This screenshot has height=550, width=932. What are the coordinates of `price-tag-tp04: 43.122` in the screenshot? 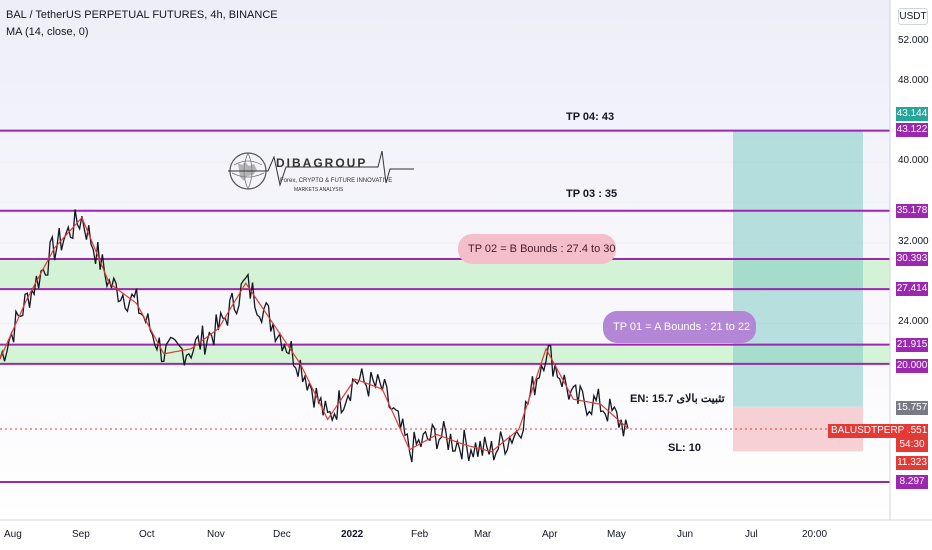 It's located at (912, 130).